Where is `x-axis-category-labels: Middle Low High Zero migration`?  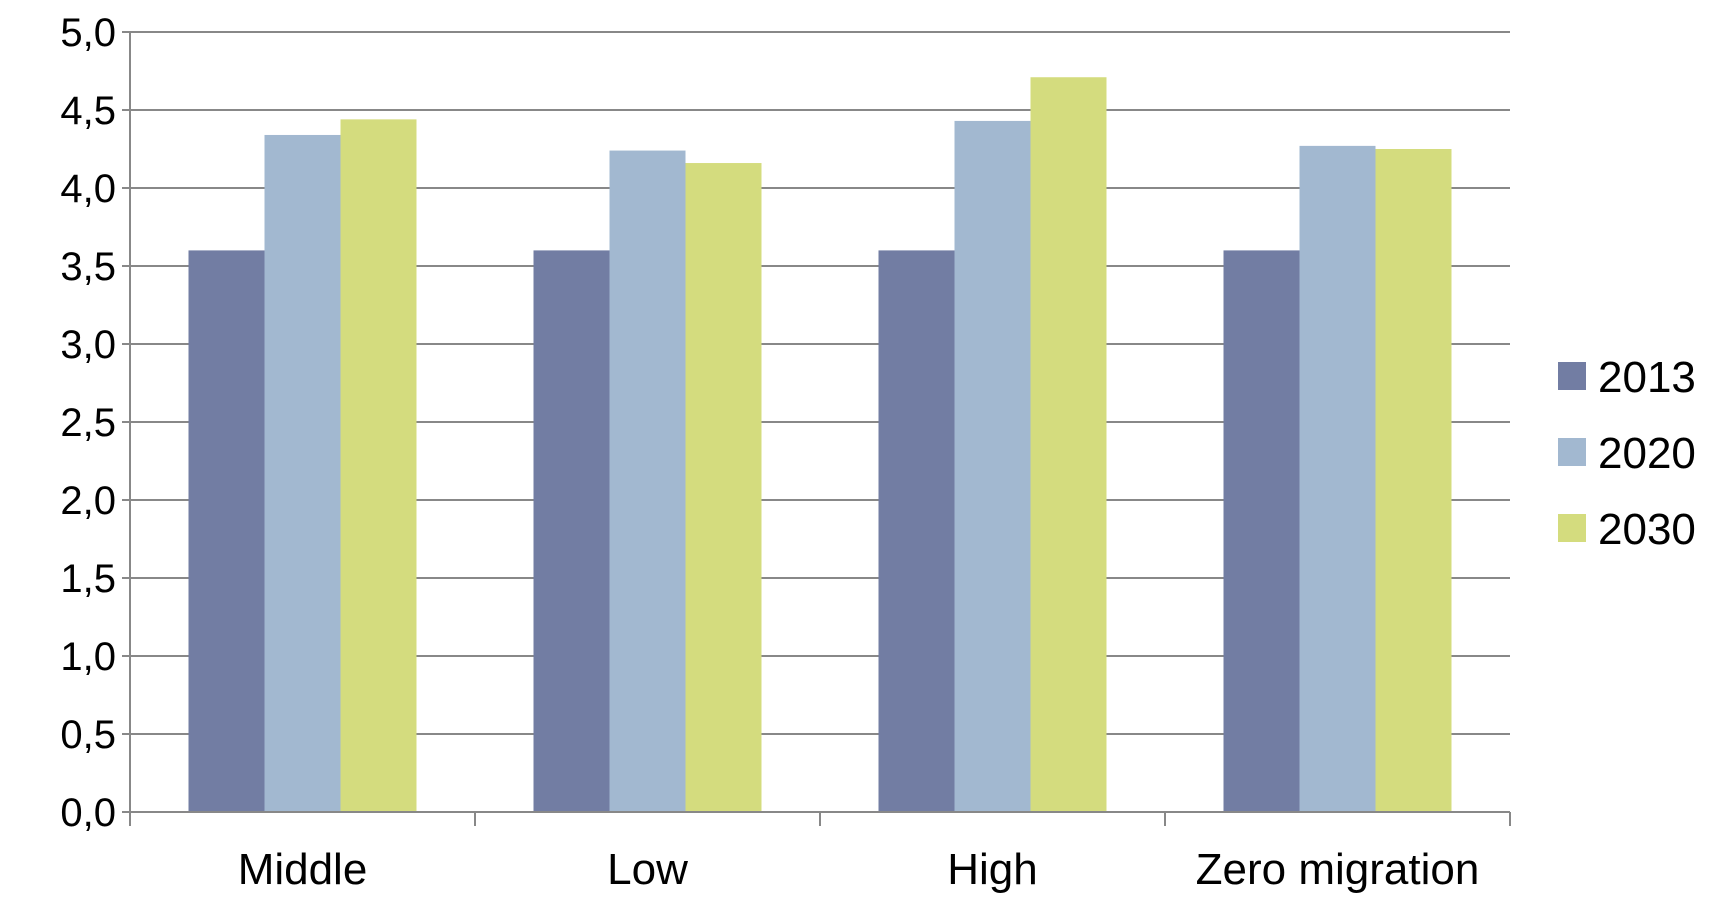 x-axis-category-labels: Middle Low High Zero migration is located at coordinates (859, 869).